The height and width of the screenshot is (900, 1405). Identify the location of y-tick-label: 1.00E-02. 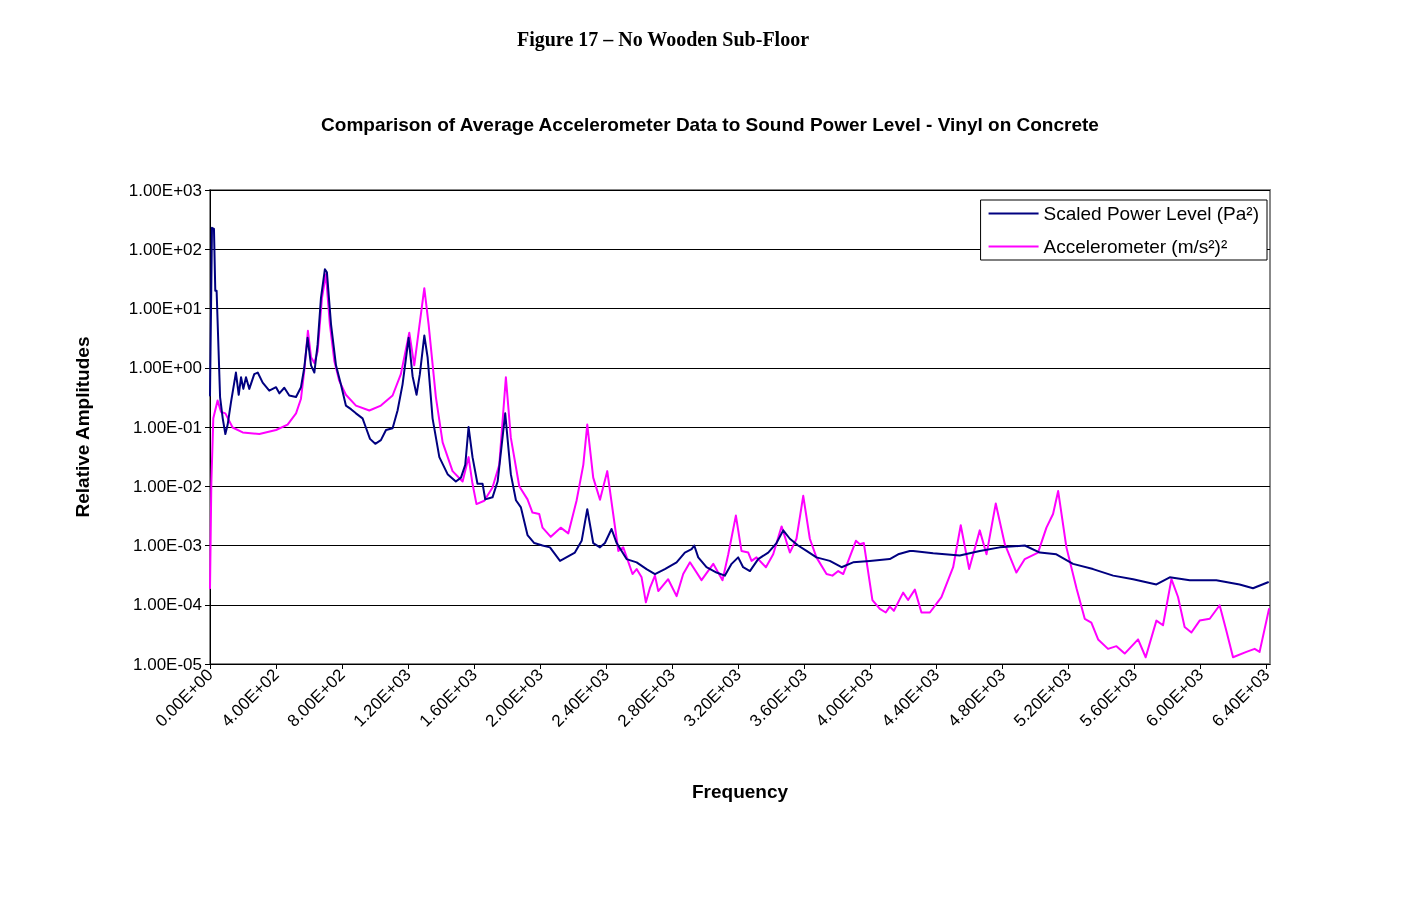
(167, 486).